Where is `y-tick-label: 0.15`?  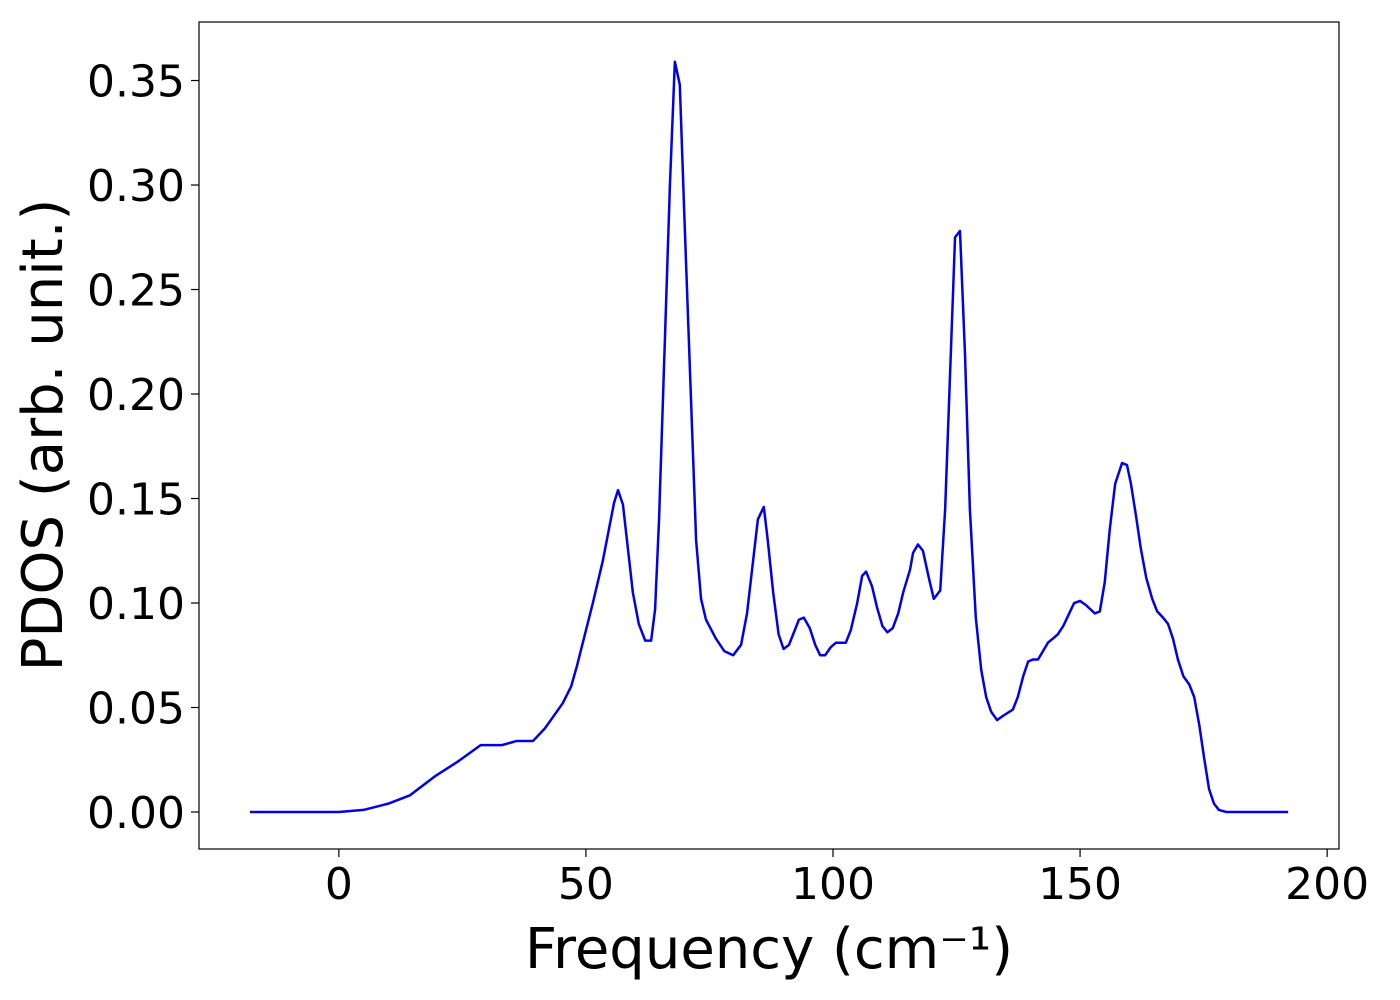
y-tick-label: 0.15 is located at coordinates (136, 500).